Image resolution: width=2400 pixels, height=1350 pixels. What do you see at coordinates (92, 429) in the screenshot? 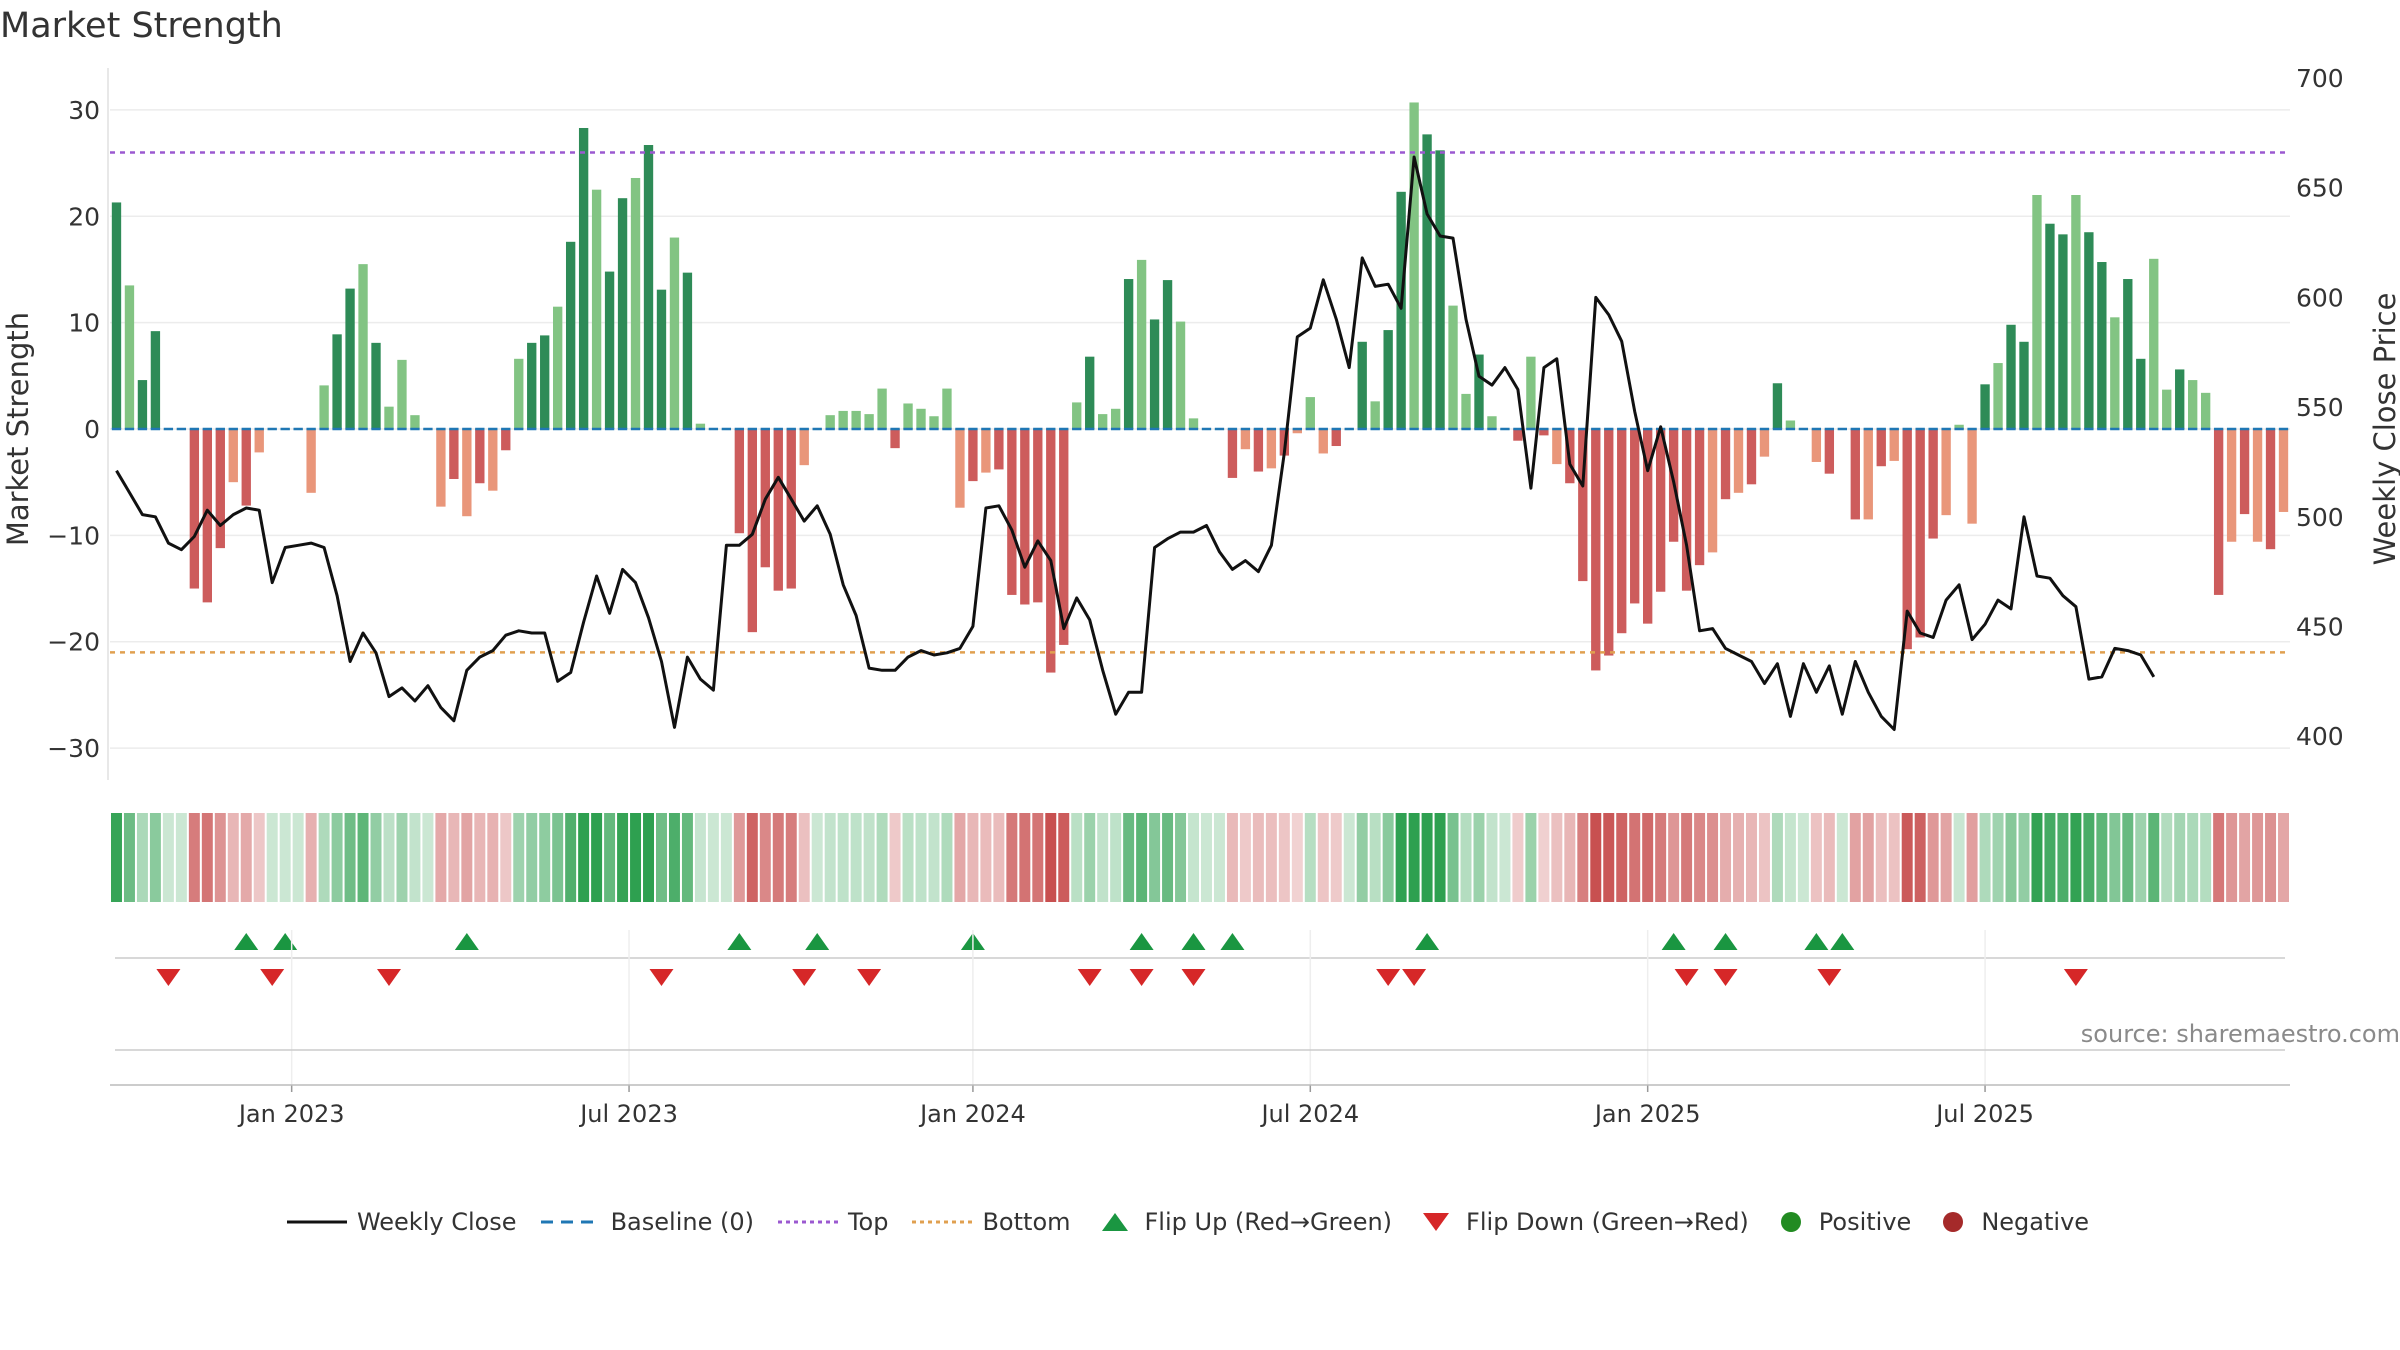
I see `y-tick-label: 0` at bounding box center [92, 429].